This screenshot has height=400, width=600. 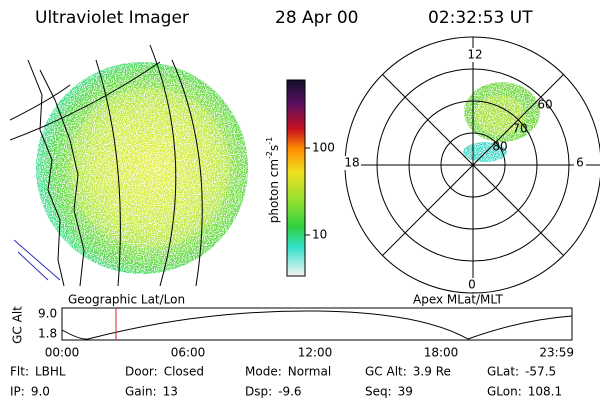 I want to click on colorbar-label: photon cm-2s-1, so click(x=273, y=180).